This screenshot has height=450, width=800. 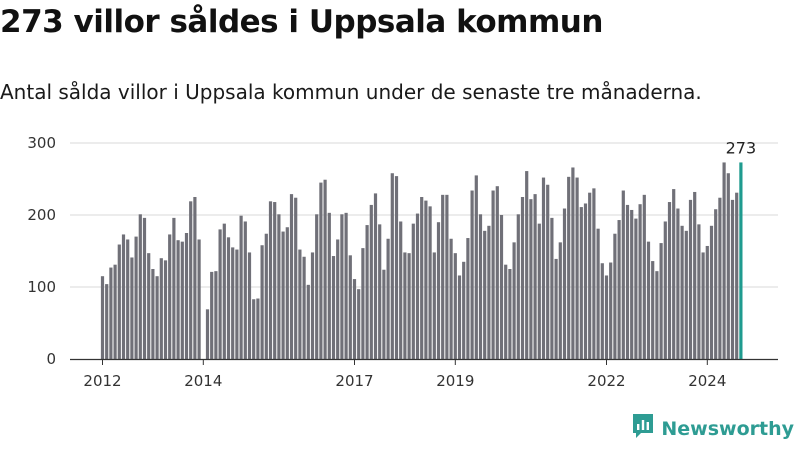 I want to click on chart-title: 273 villor såldes i Uppsala kommun, so click(x=301, y=22).